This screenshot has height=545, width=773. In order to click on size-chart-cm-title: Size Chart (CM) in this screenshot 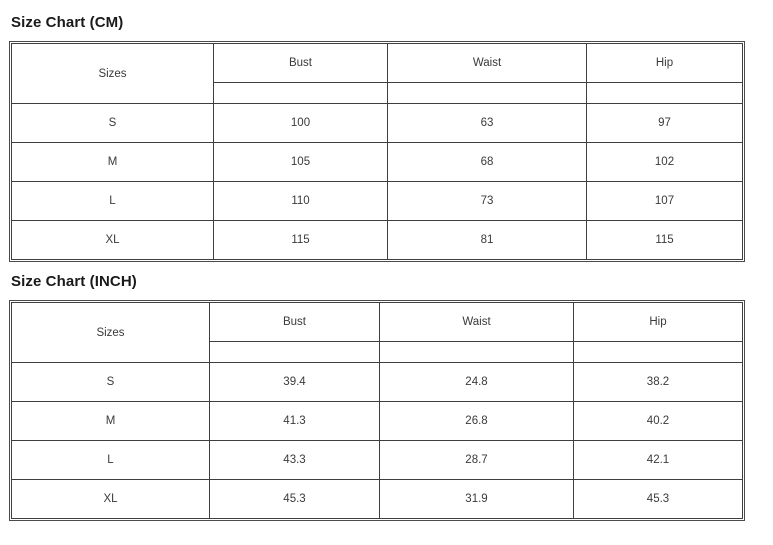, I will do `click(67, 22)`.